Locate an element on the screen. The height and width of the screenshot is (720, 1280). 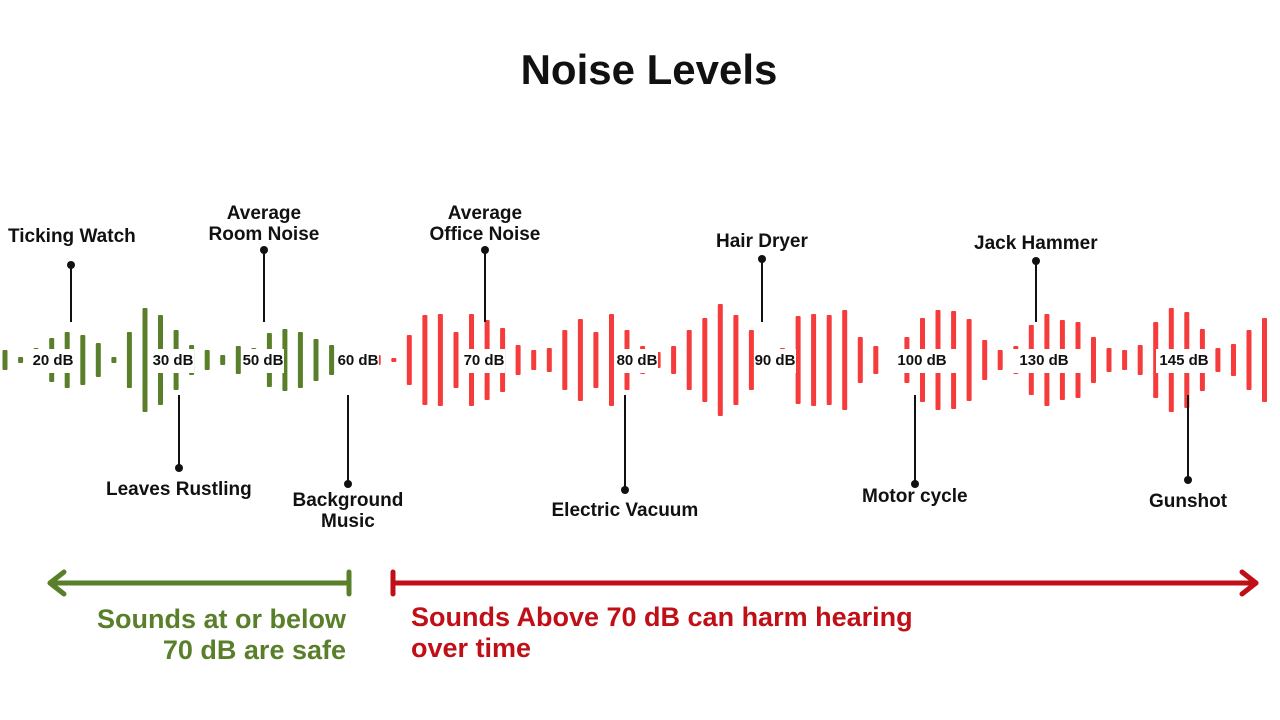
sound-label-line: Electric Vacuum is located at coordinates (625, 510).